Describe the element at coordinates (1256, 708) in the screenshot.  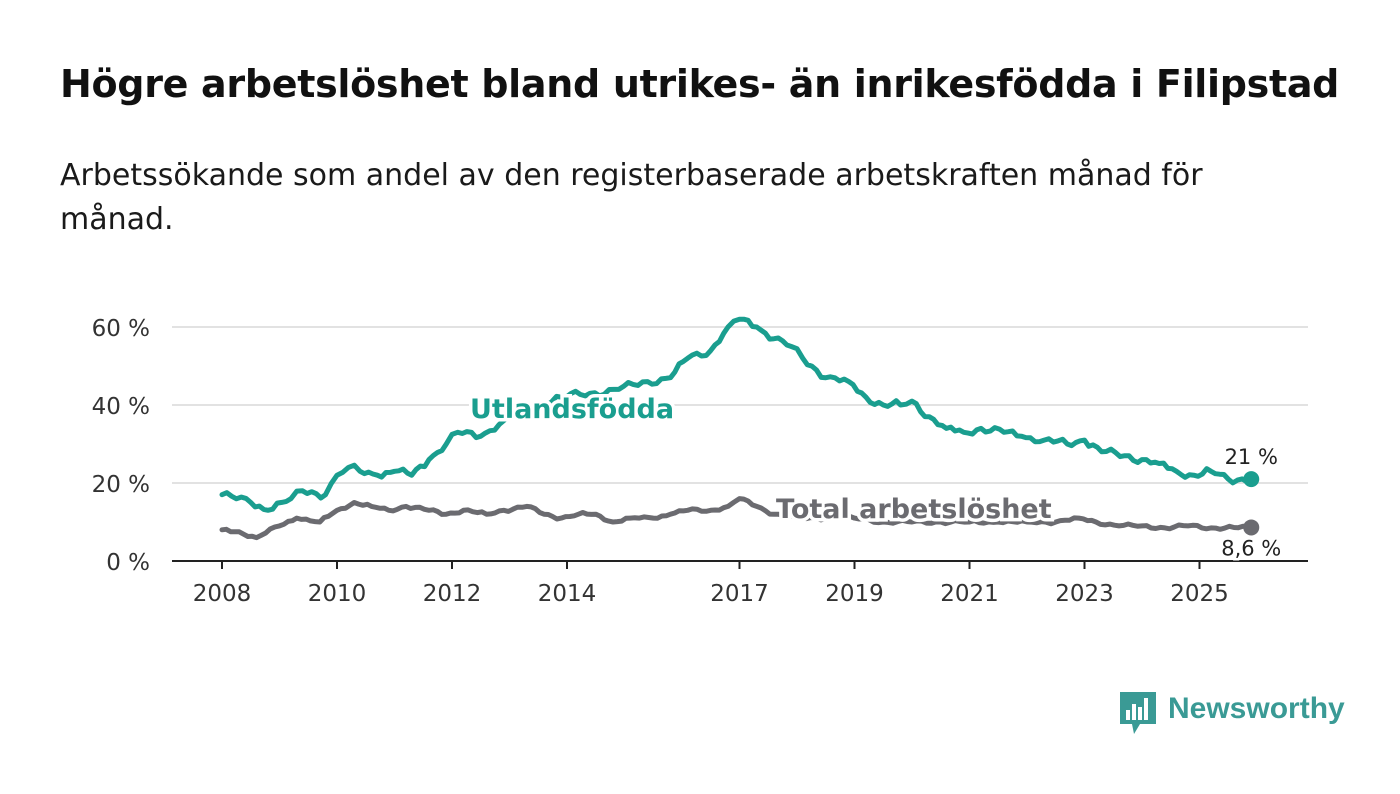
I see `newsworthy-logo-text: Newsworthy` at that location.